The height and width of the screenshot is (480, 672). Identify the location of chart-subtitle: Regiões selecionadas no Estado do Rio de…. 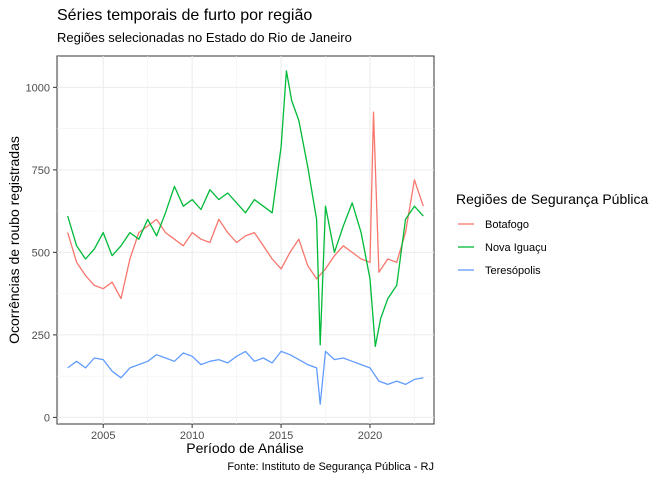
(204, 37).